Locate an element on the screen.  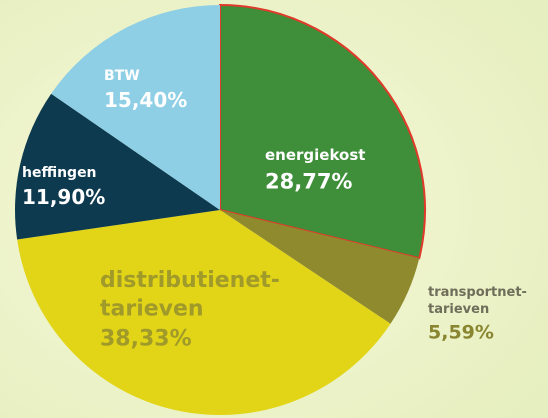
slice-value-label: 5,59% is located at coordinates (461, 333).